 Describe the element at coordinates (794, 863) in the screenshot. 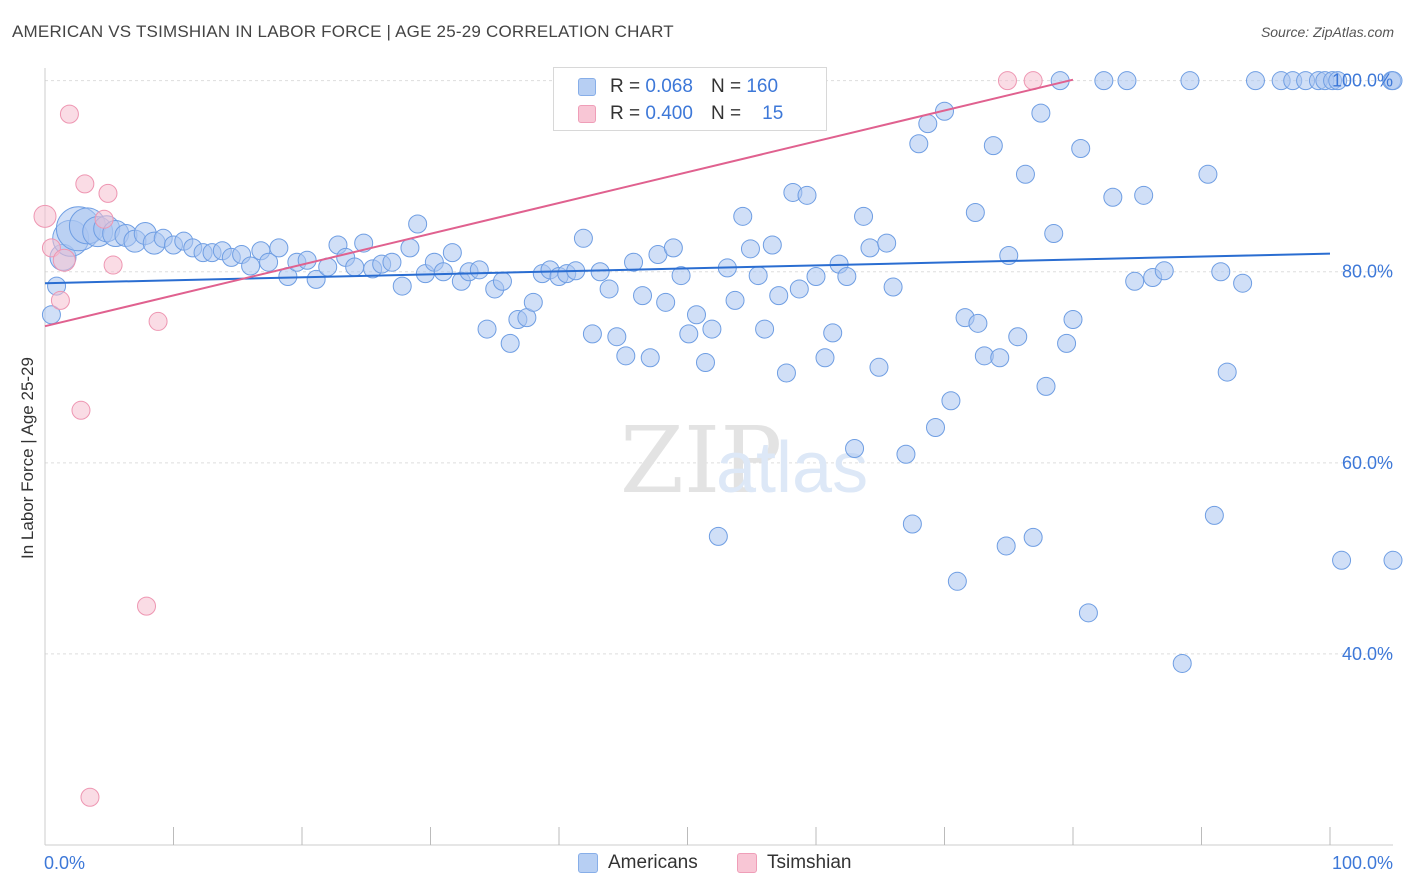

I see `legend-item-tsimshian: Tsimshian` at that location.